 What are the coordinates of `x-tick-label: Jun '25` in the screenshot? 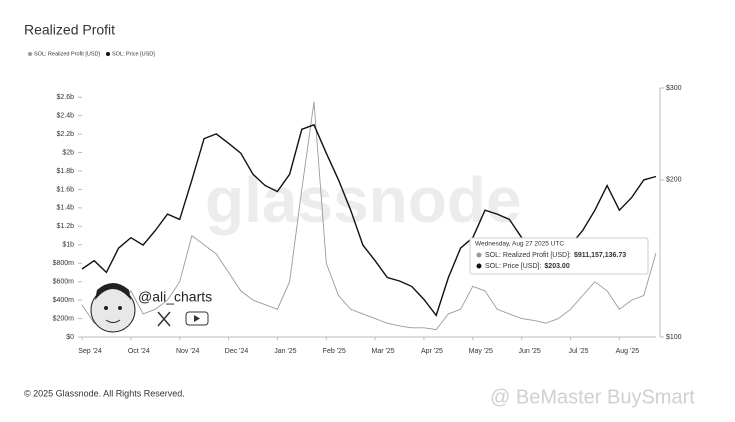 It's located at (529, 351).